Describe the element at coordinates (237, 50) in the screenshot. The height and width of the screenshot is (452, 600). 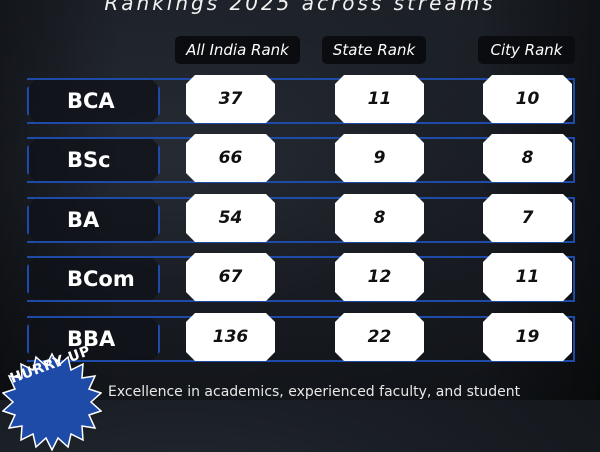
I see `column-header-all-india-rank: All India Rank` at that location.